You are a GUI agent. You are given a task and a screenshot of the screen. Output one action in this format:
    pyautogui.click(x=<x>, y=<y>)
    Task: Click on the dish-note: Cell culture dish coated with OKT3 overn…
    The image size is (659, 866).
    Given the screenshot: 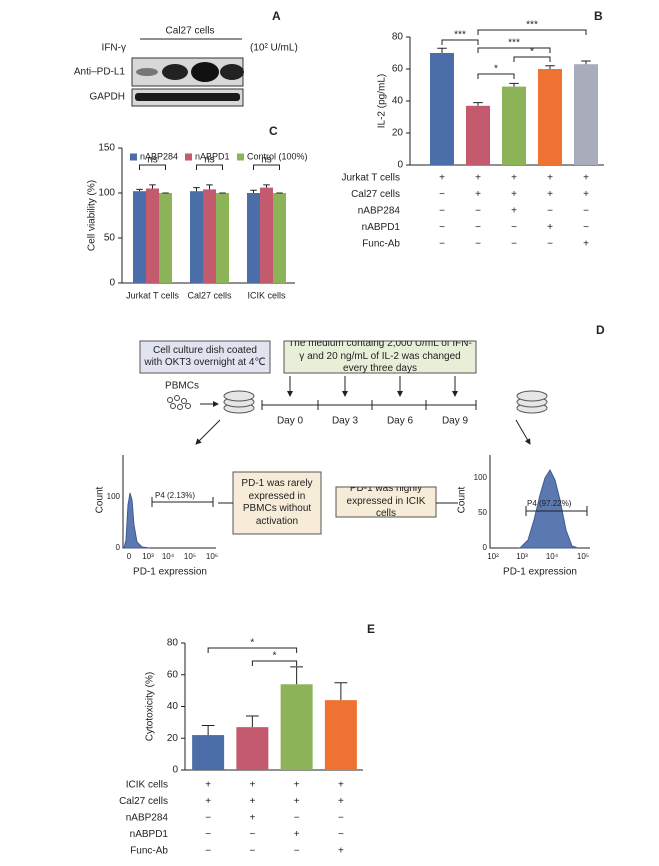 What is the action you would take?
    pyautogui.click(x=205, y=356)
    